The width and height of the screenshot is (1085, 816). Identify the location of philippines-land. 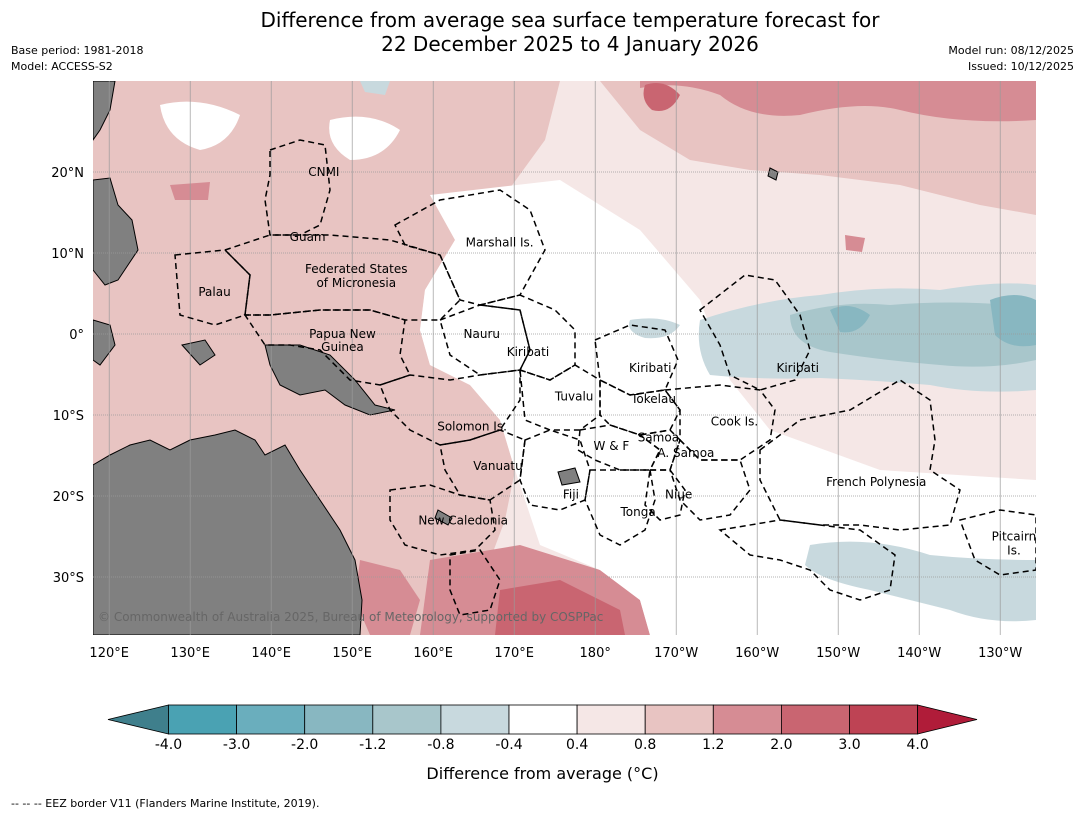
(116, 231).